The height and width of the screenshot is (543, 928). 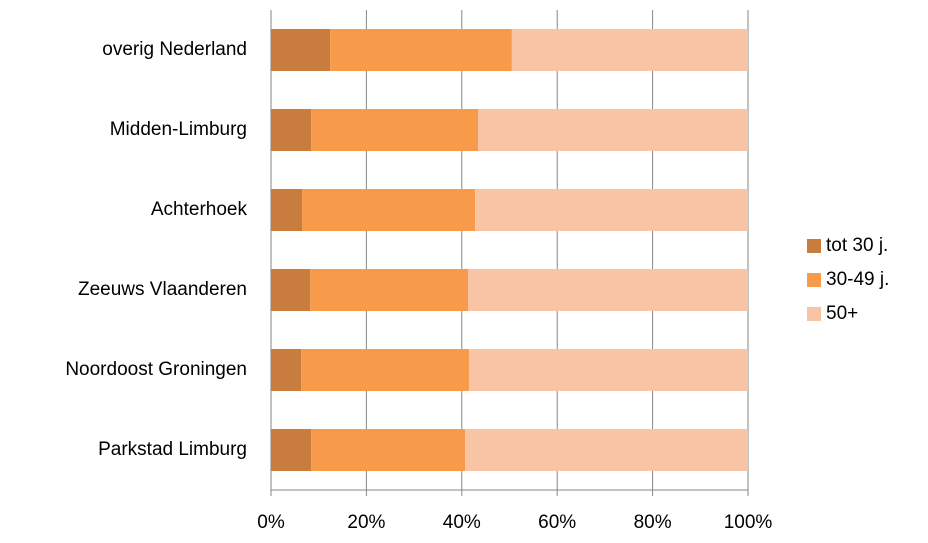 I want to click on legend-label: tot 30 j., so click(x=857, y=245).